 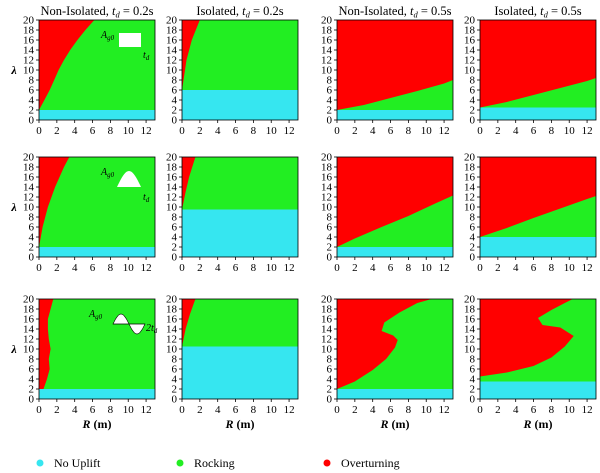 I want to click on pulse-inset-full-sine: Ag0 2td, so click(x=123, y=322).